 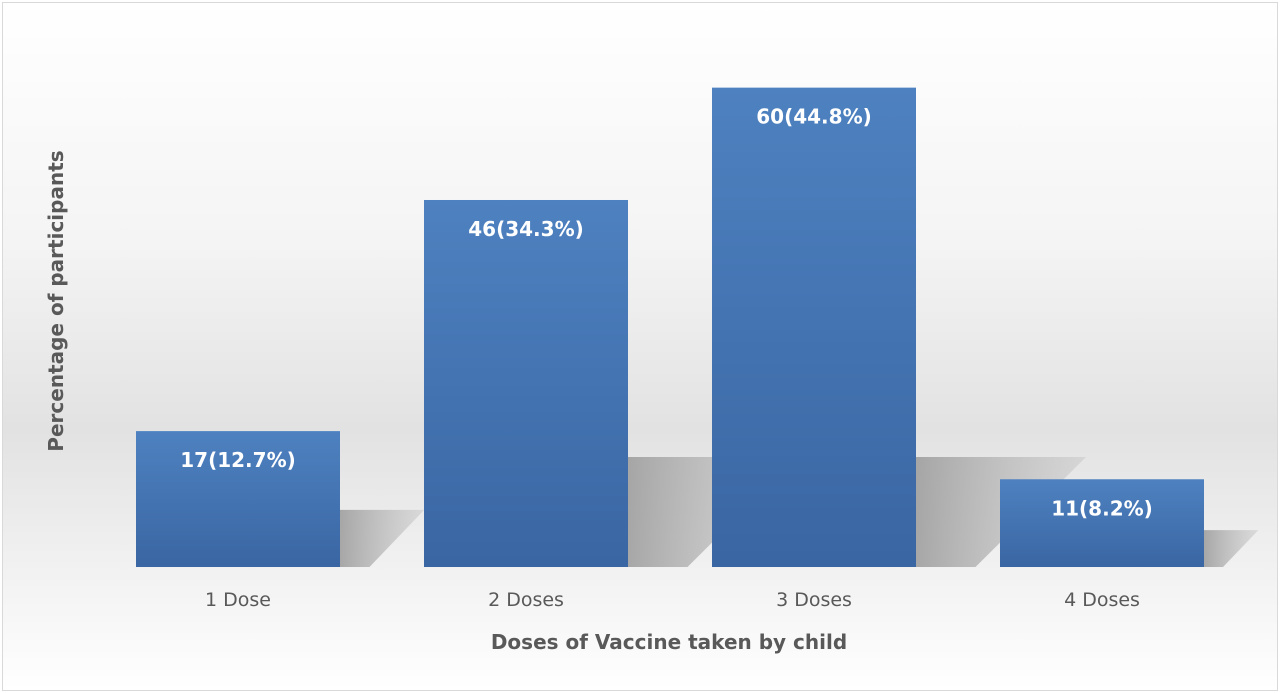 I want to click on x-tick-label-1-dose: 1 Dose, so click(x=238, y=600).